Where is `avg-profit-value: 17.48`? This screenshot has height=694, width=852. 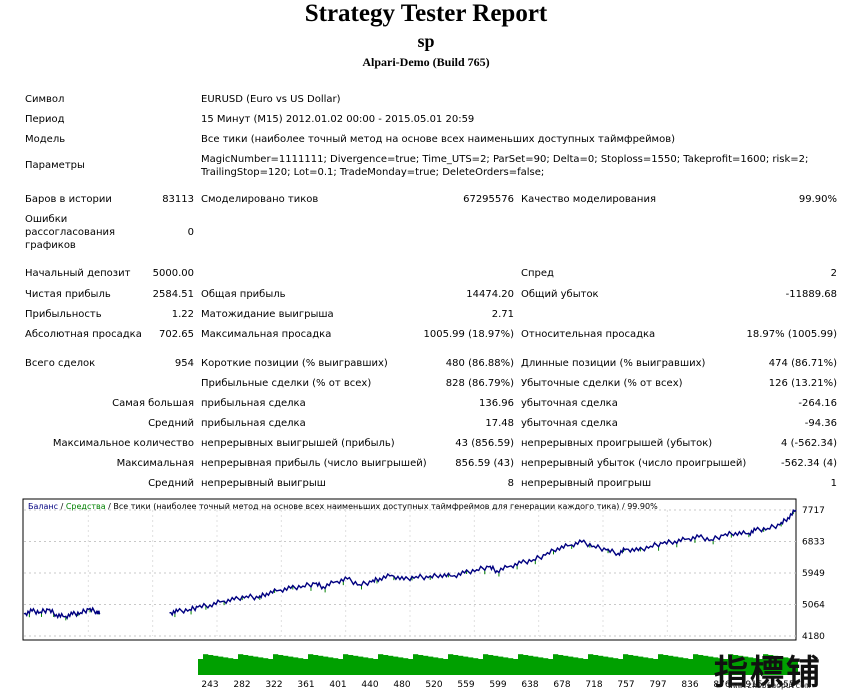
avg-profit-value: 17.48 is located at coordinates (499, 423).